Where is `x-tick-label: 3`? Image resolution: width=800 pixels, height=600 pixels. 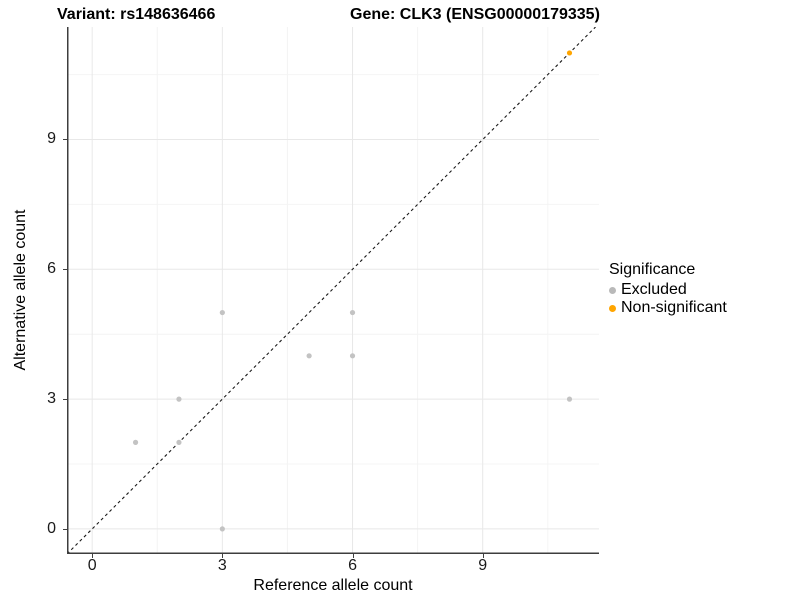
x-tick-label: 3 is located at coordinates (222, 565).